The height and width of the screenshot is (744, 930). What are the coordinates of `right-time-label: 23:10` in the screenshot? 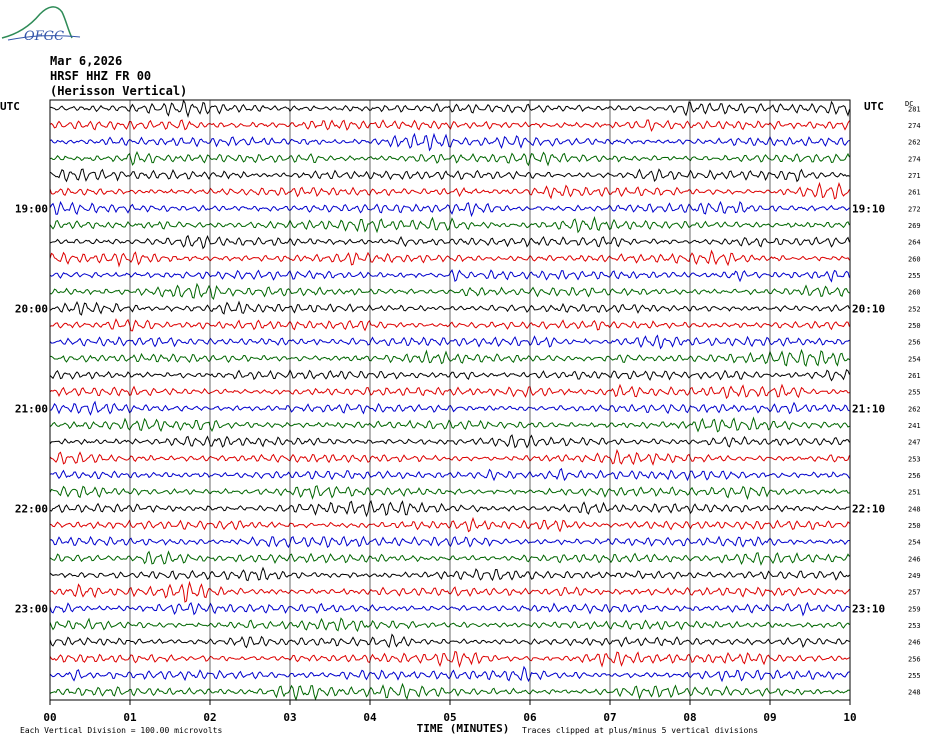 It's located at (868, 608).